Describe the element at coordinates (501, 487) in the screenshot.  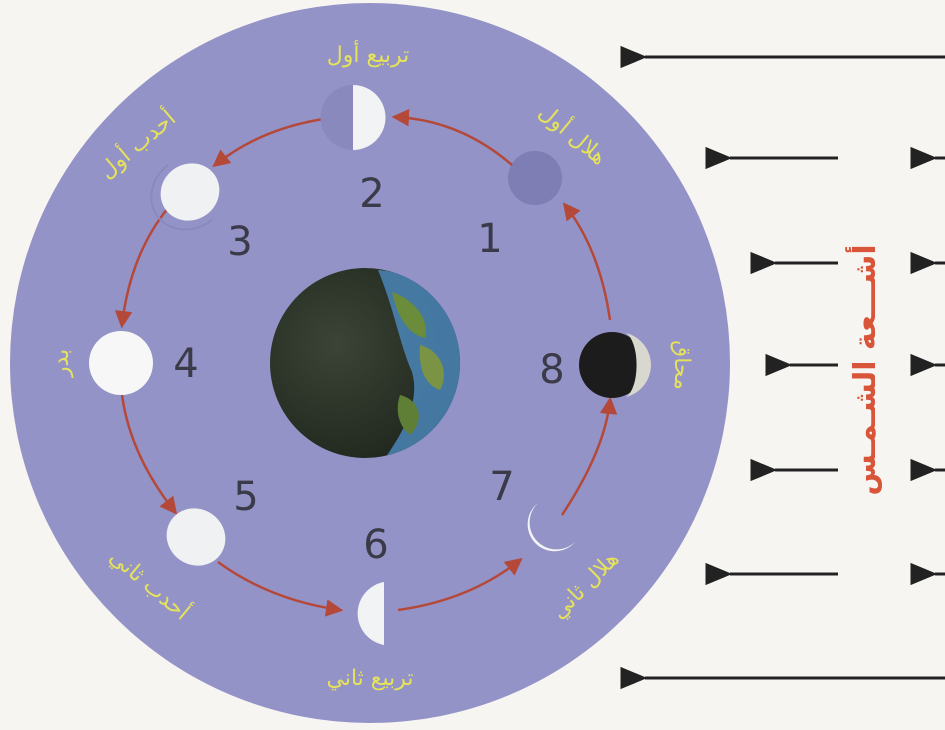
I see `phase-number-7: 7` at that location.